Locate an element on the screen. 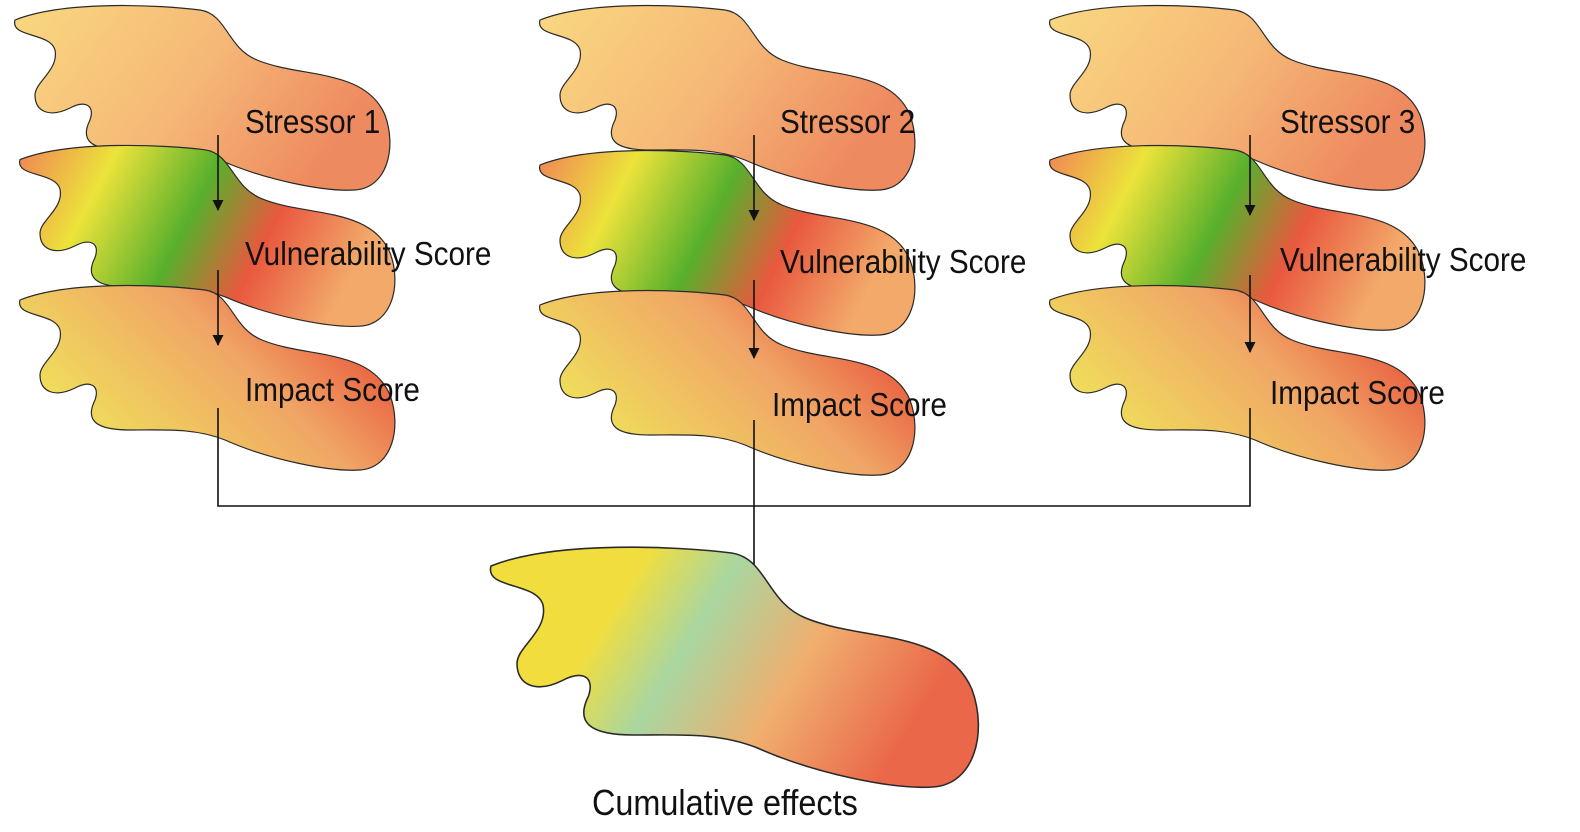 This screenshot has width=1580, height=832. cumulative-effects-layer is located at coordinates (734, 667).